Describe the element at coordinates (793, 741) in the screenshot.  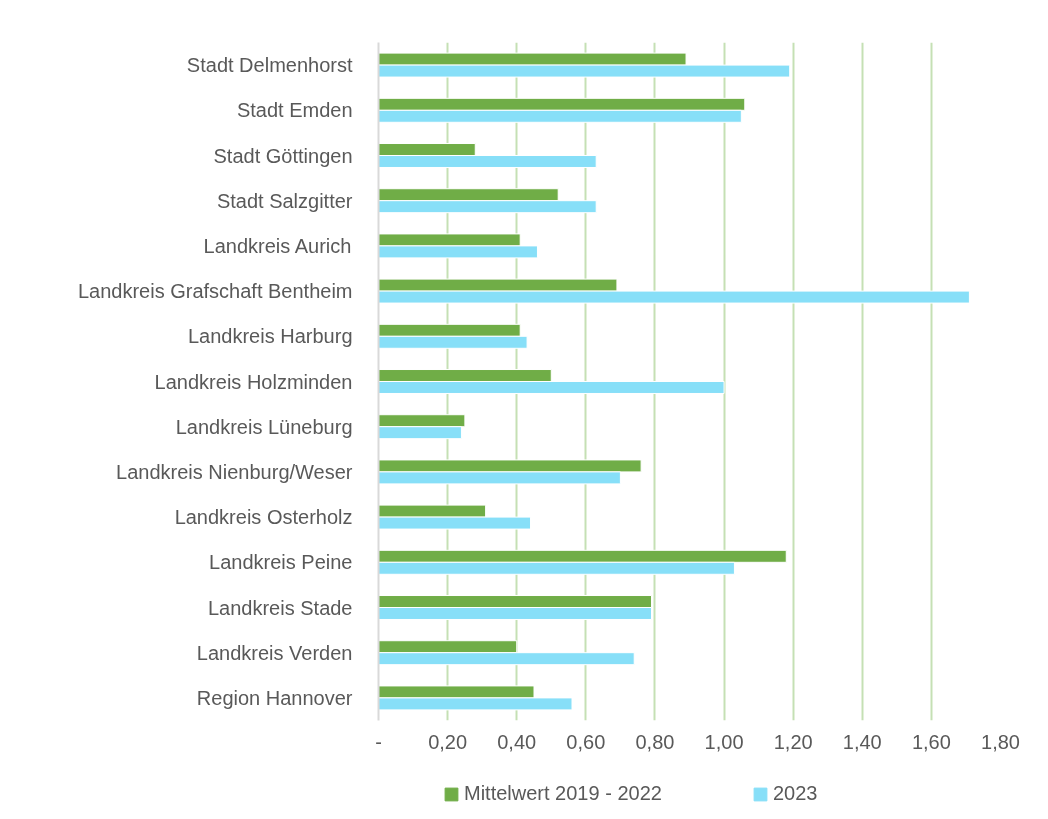
I see `x-tick-label: 1,20` at that location.